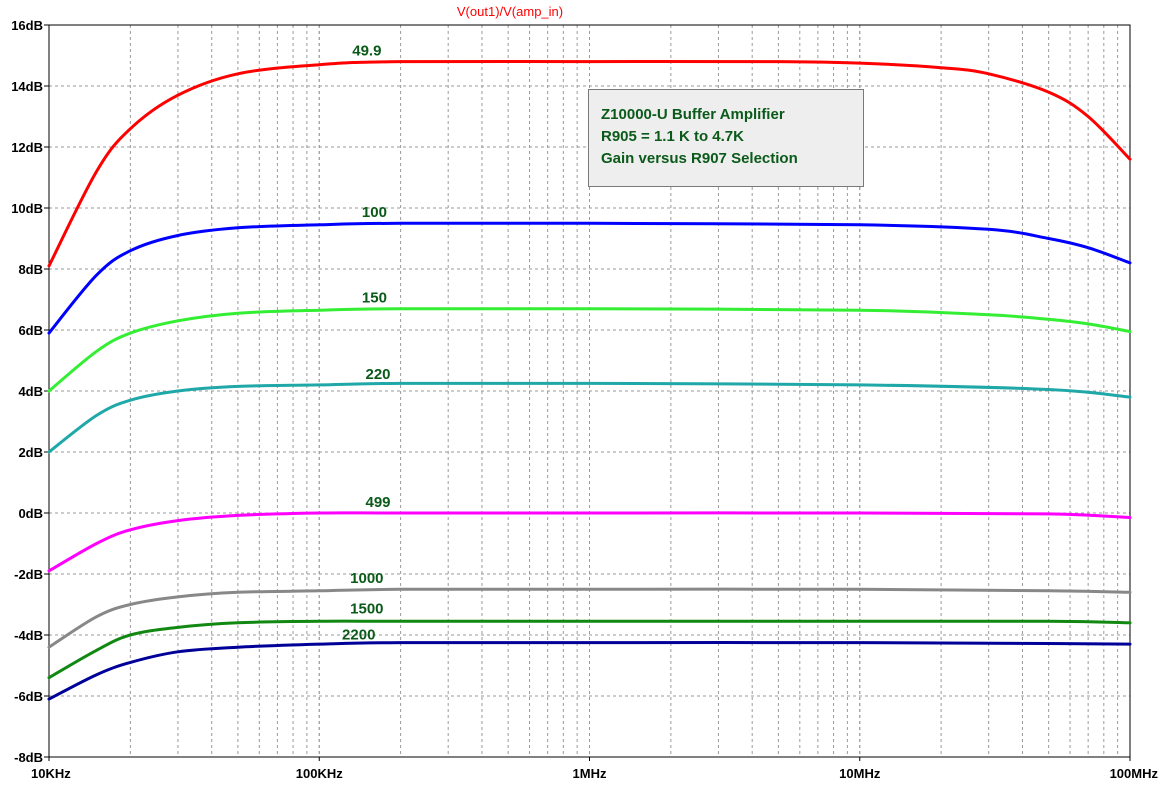  What do you see at coordinates (27, 208) in the screenshot?
I see `y-tick-label: 10dB` at bounding box center [27, 208].